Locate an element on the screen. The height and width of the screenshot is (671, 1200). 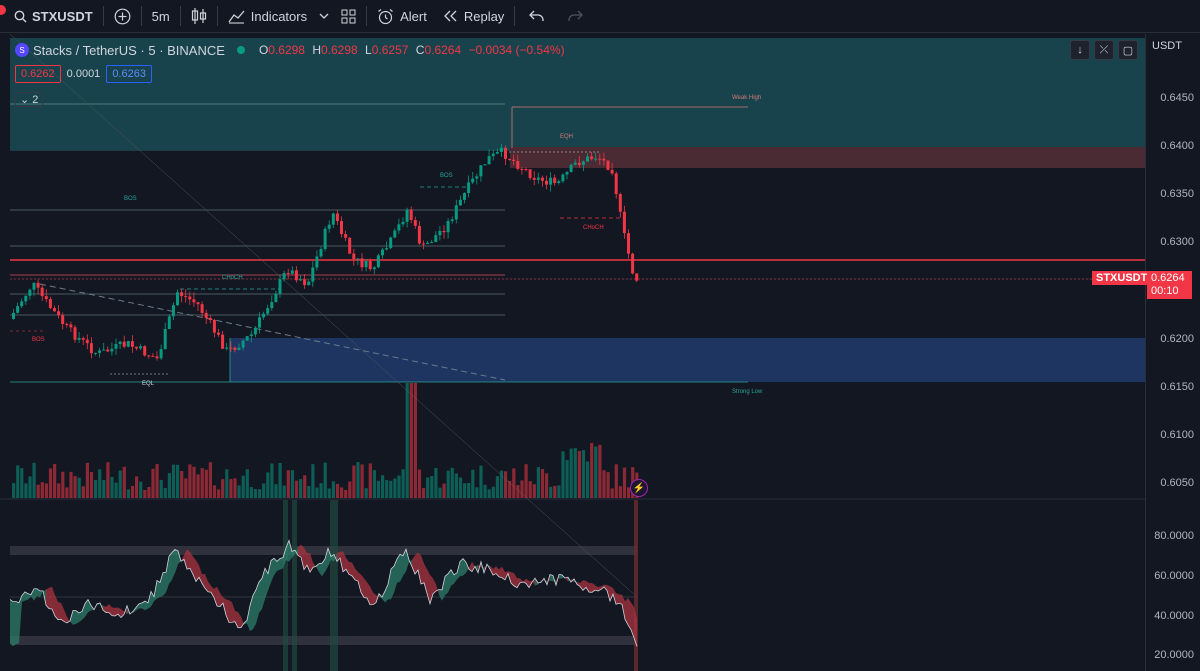
price-tick: 0.6450 is located at coordinates (1177, 98).